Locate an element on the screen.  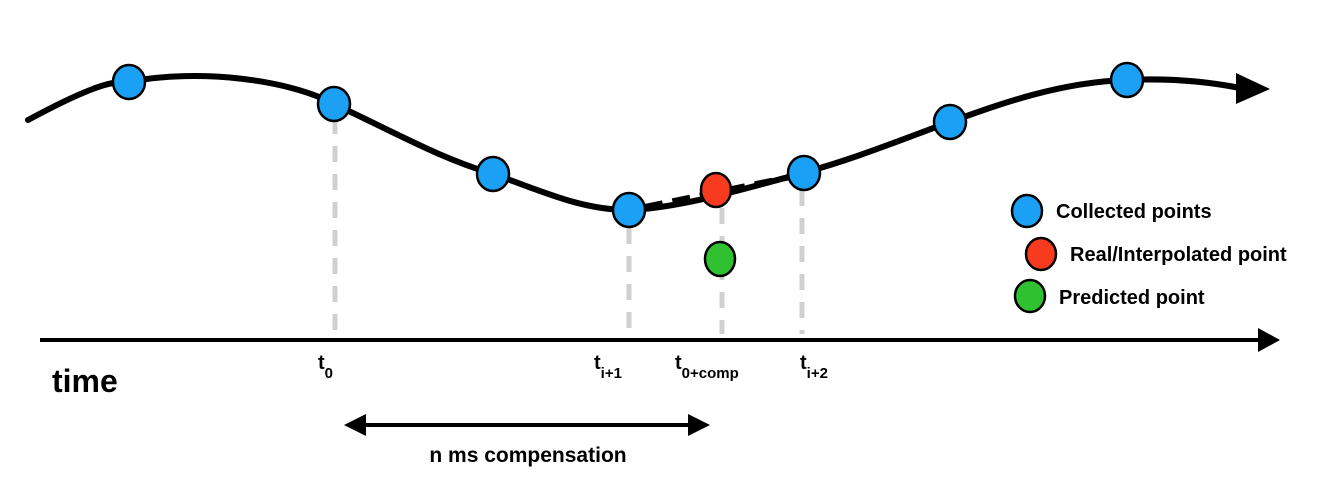
legend-item-interpolated: Real/Interpolated point is located at coordinates (1155, 254).